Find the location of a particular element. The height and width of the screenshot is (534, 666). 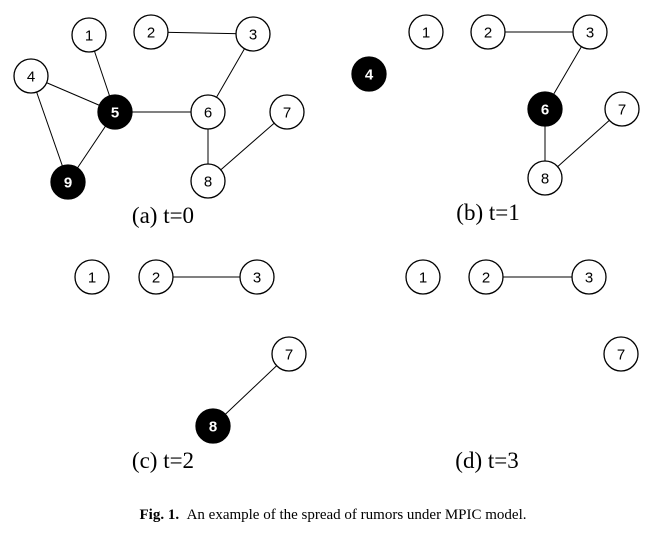

node-label: 5 is located at coordinates (115, 113).